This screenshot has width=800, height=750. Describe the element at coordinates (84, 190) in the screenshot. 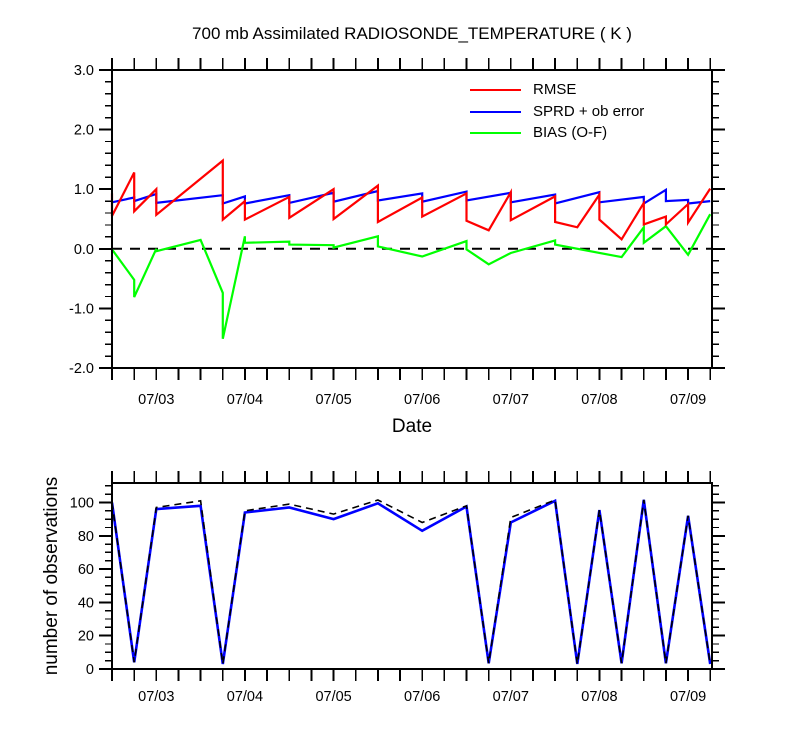

I see `y-tick-label: 1.0` at that location.